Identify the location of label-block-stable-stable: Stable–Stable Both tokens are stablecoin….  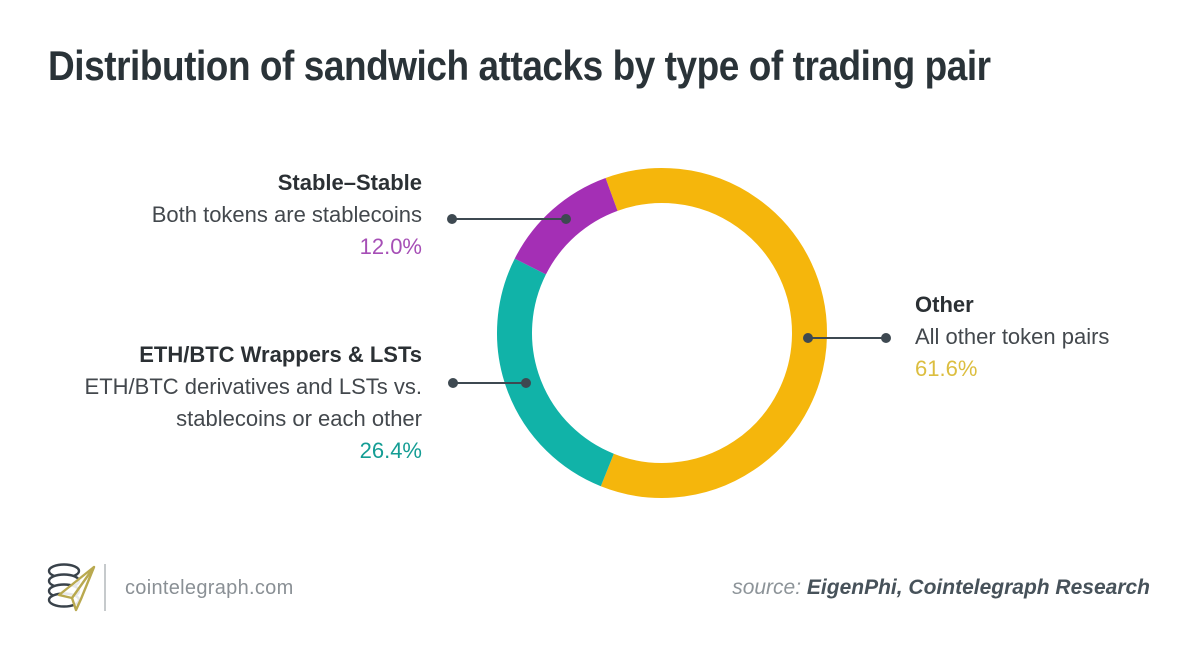
(287, 215).